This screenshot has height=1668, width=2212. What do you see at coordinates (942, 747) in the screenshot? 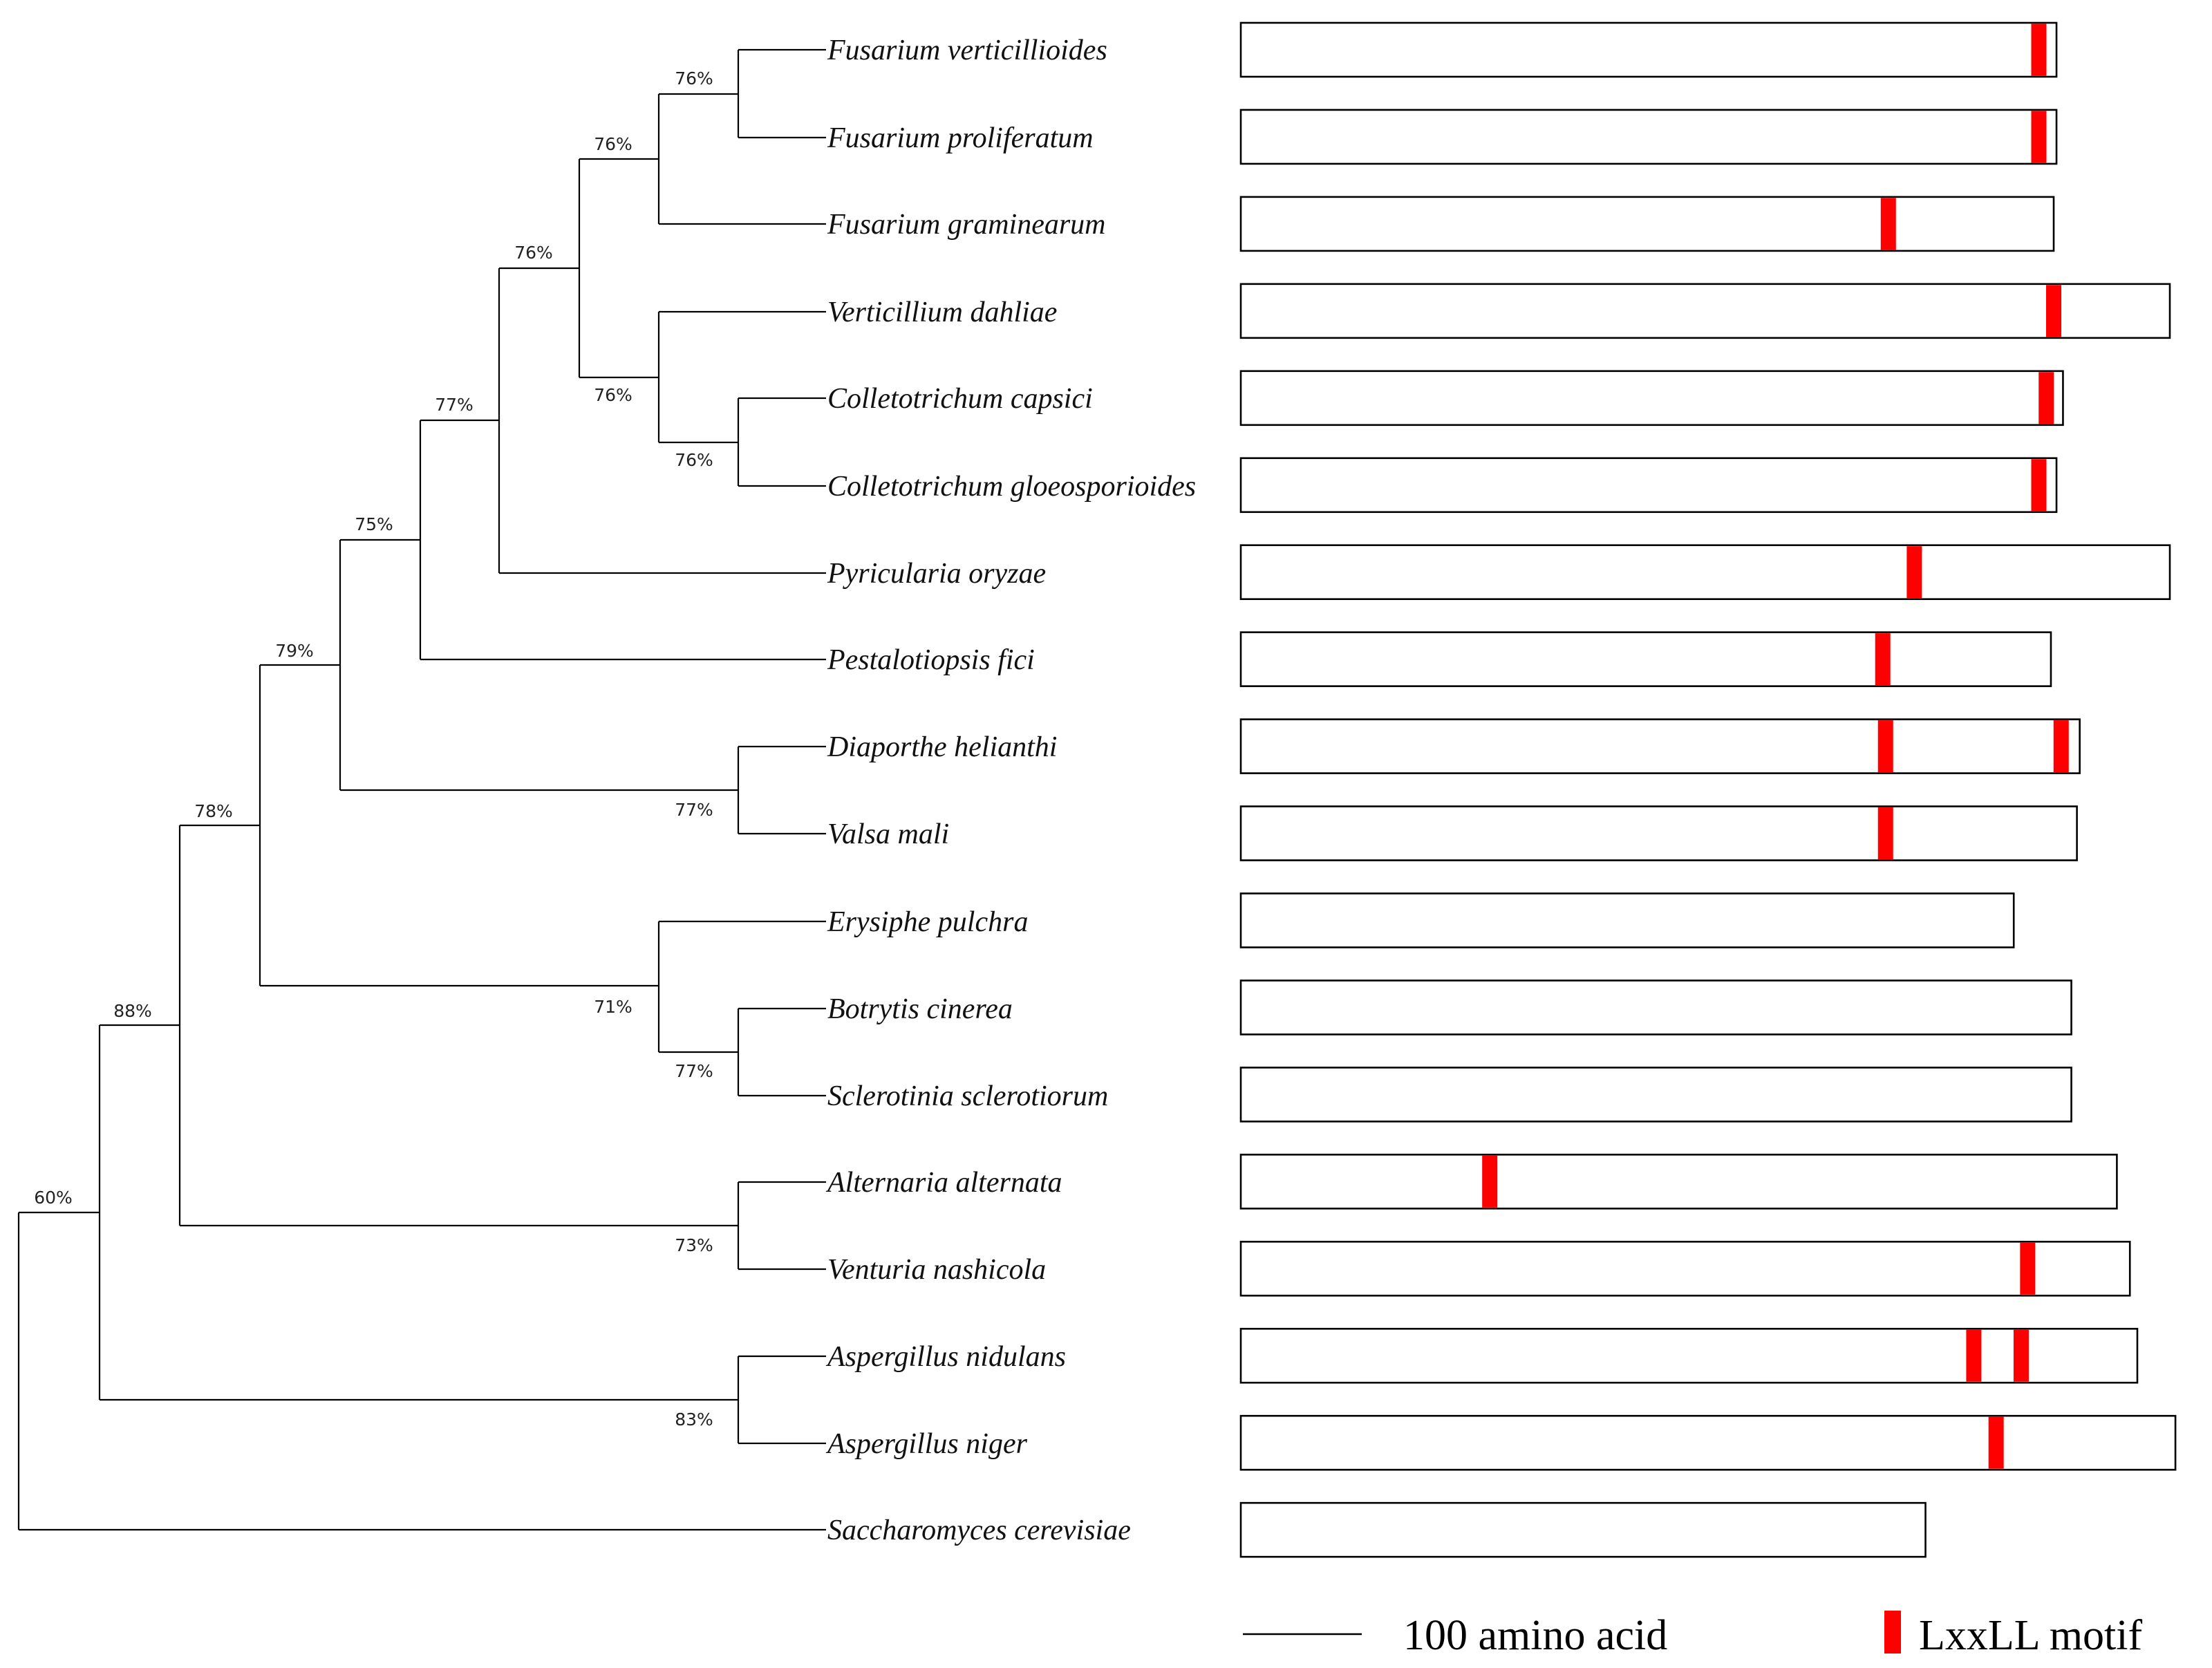
I see `species-label: Diaporthe helianthi` at bounding box center [942, 747].